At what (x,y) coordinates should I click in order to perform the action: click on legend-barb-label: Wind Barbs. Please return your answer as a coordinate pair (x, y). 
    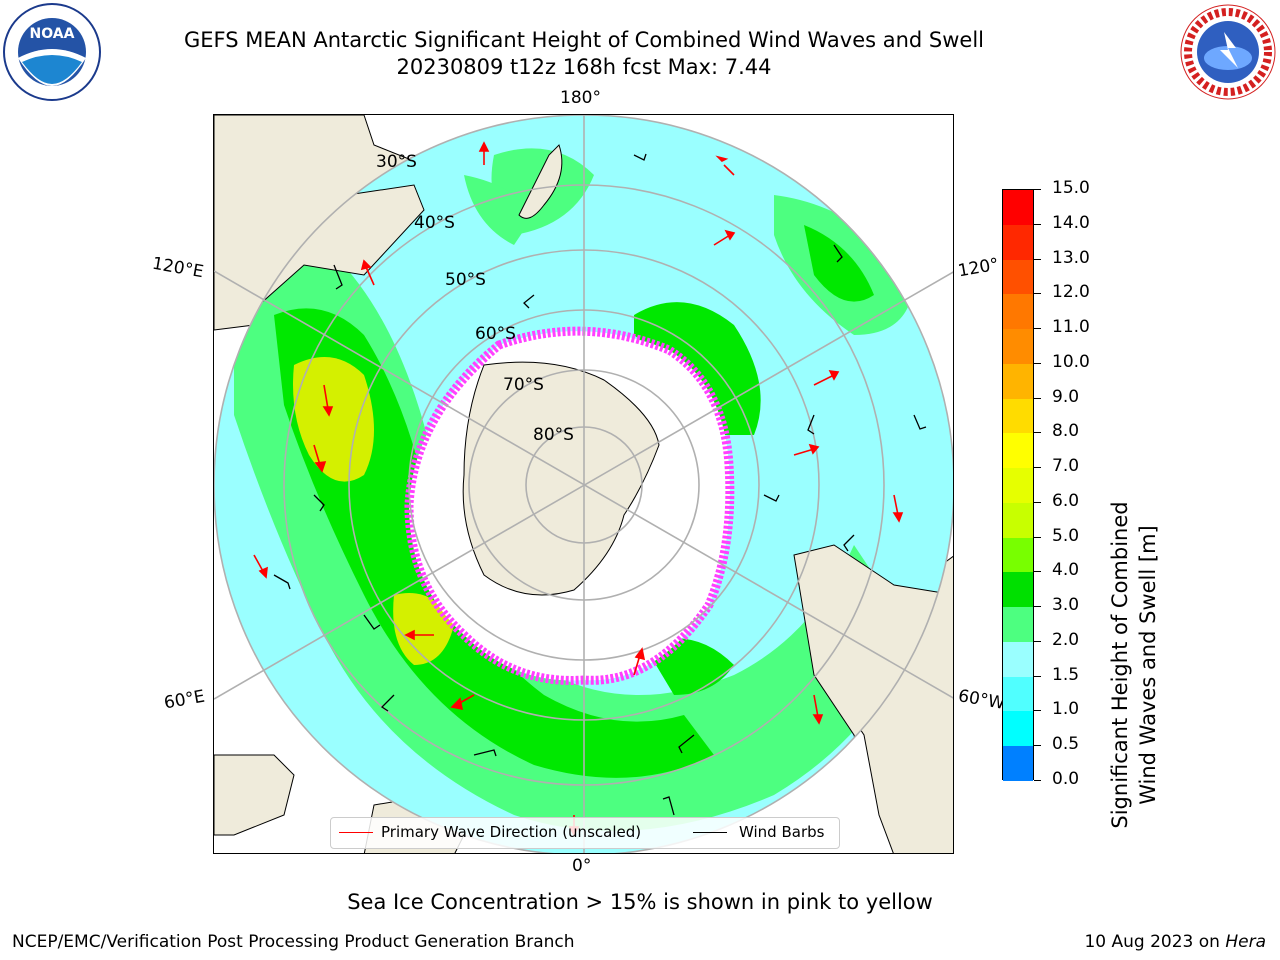
    Looking at the image, I should click on (782, 832).